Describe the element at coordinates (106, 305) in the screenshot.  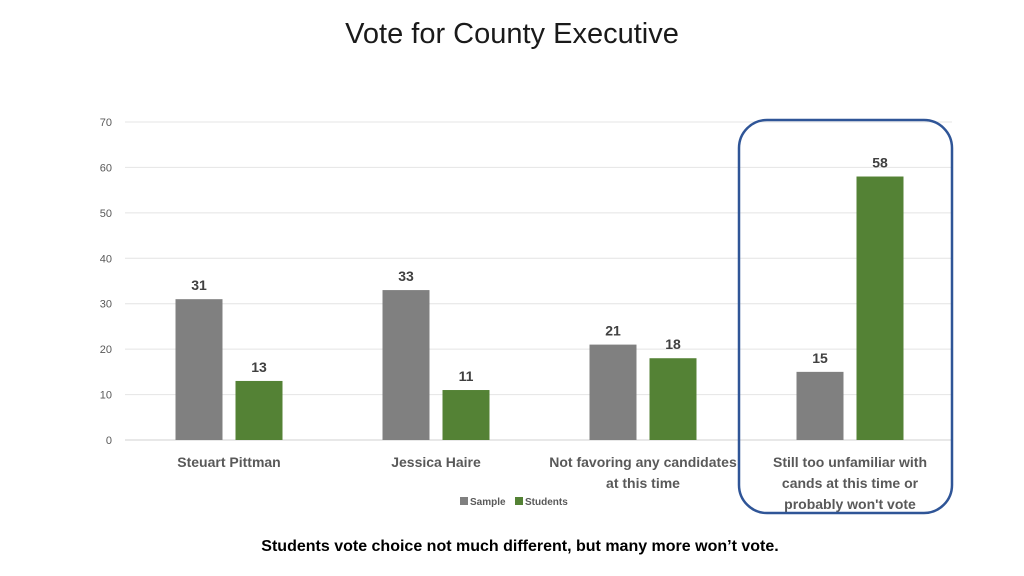
I see `y-tick-label: 30` at that location.